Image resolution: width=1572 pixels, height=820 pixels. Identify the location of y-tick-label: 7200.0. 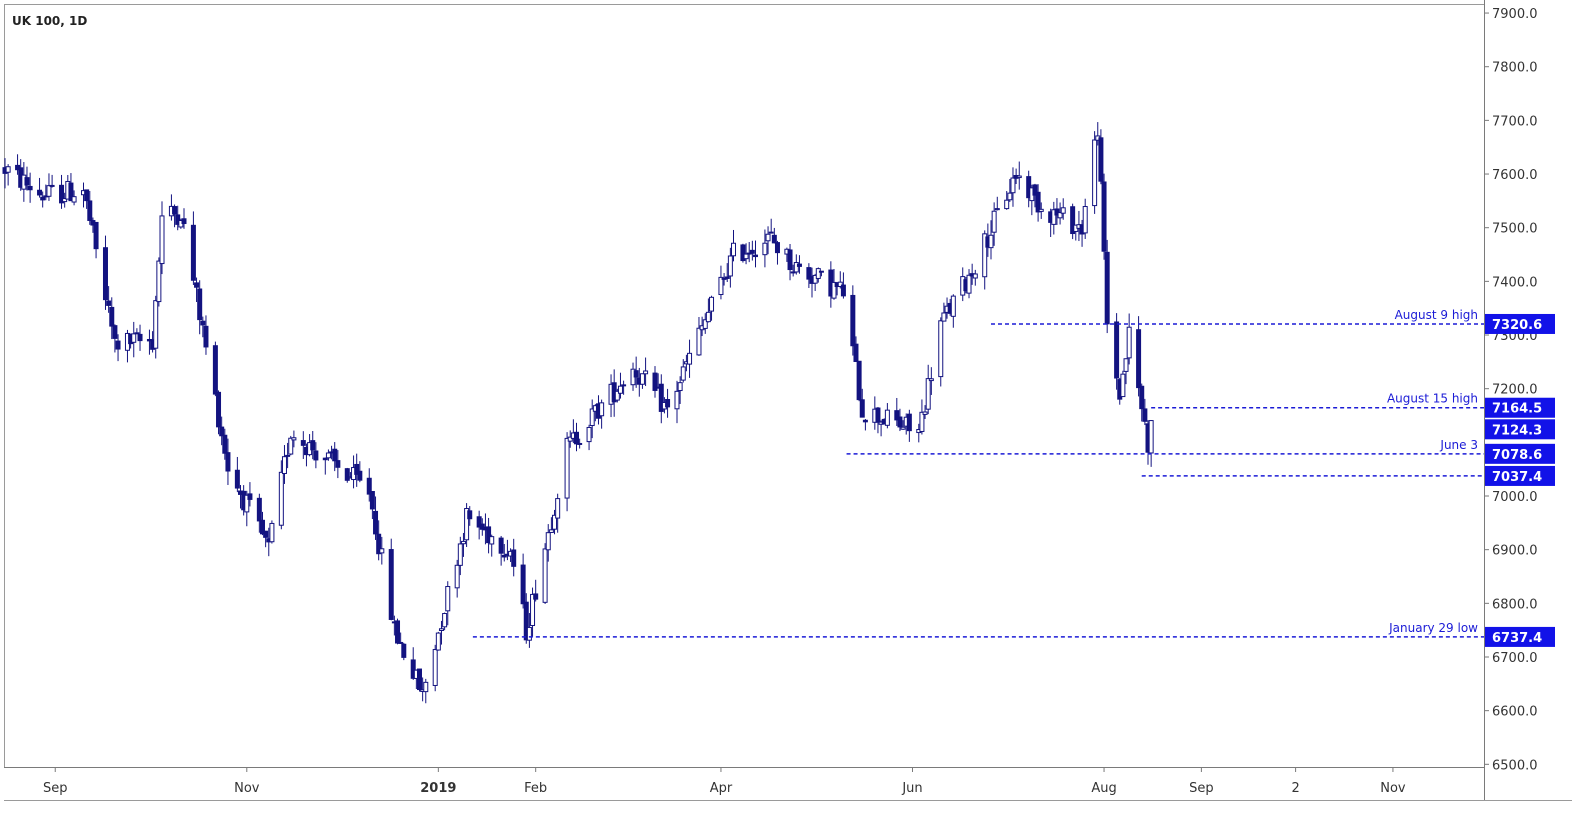
(1515, 390).